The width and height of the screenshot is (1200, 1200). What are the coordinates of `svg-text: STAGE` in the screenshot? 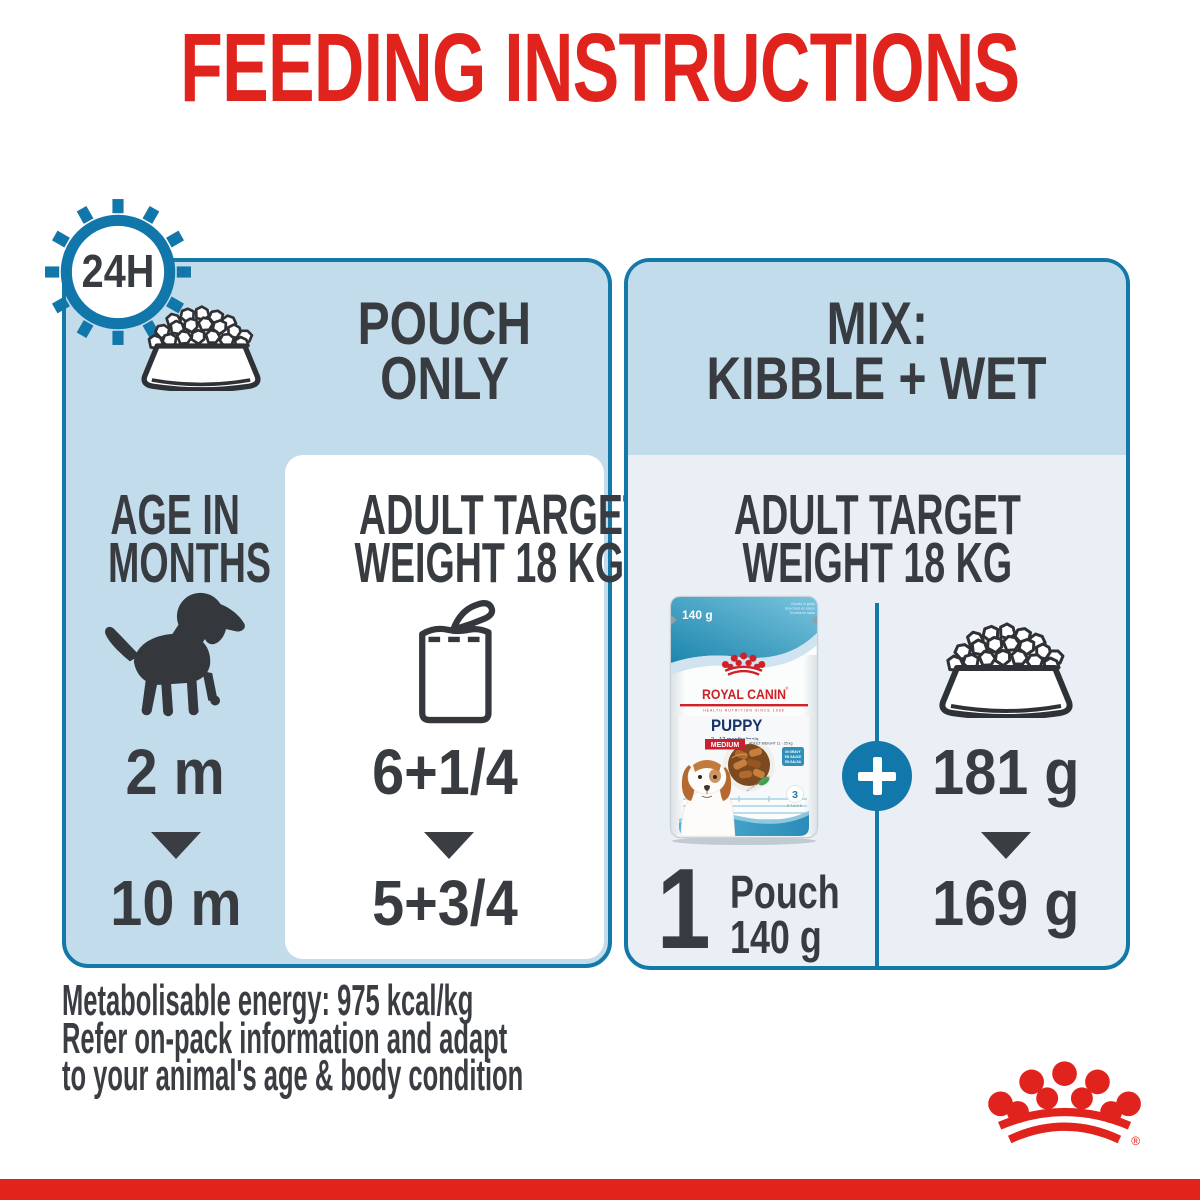 It's located at (795, 806).